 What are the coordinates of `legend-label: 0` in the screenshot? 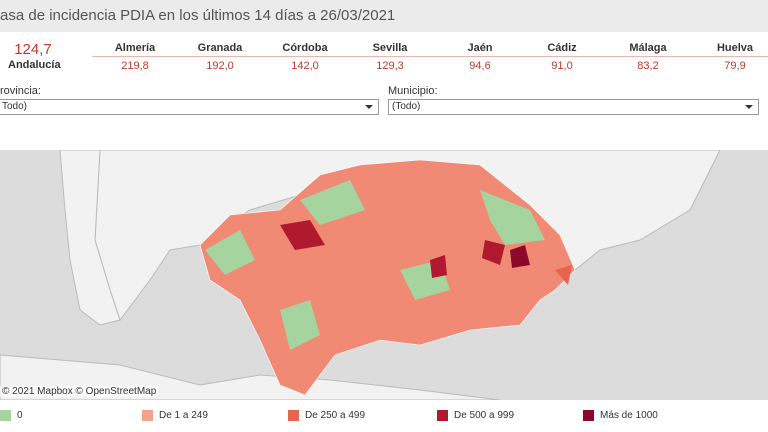 It's located at (20, 416).